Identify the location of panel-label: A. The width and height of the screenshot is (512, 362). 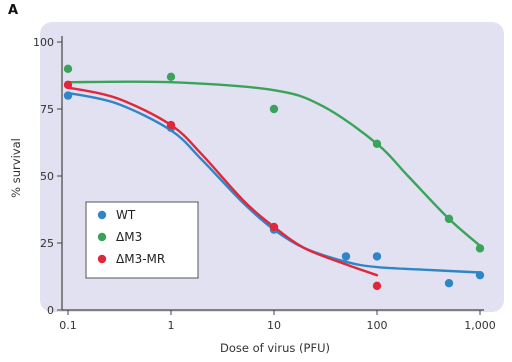
(13, 10).